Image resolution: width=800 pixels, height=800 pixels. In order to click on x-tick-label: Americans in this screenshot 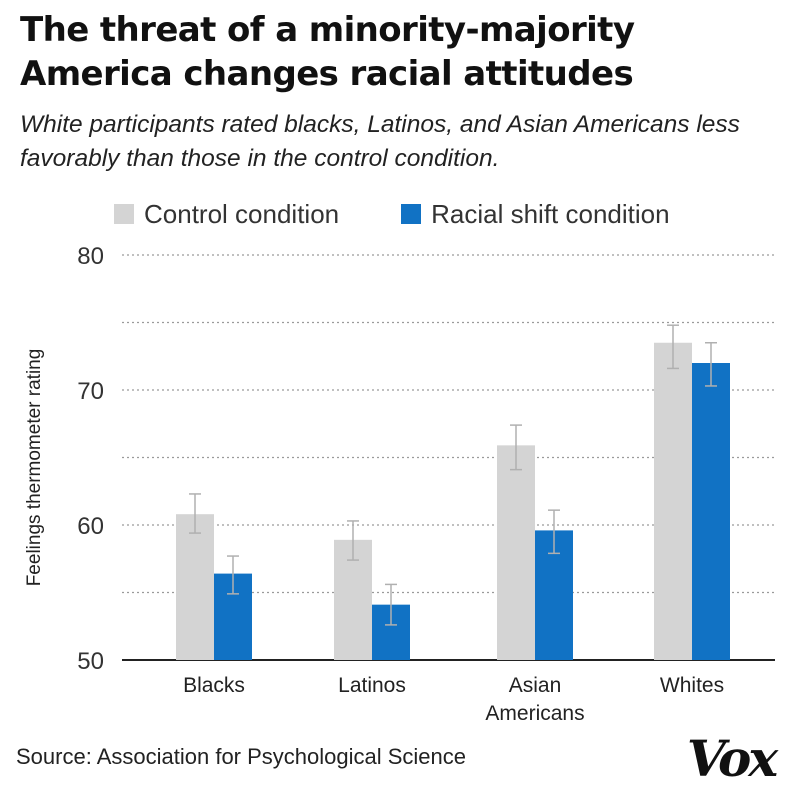, I will do `click(534, 713)`.